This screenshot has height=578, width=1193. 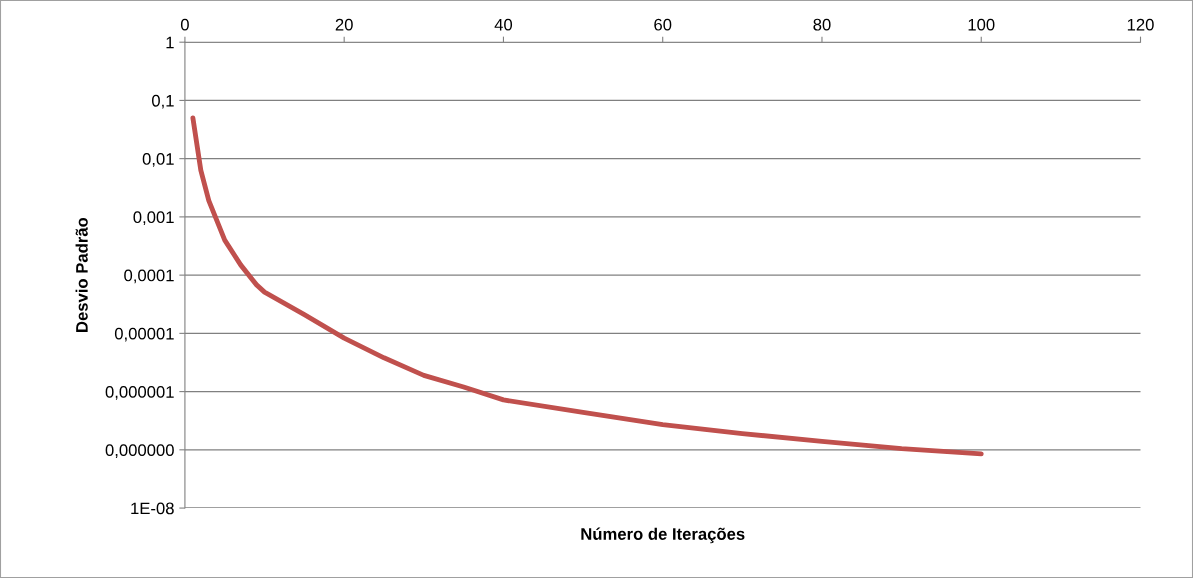 I want to click on x-tick-label: 40, so click(x=503, y=24).